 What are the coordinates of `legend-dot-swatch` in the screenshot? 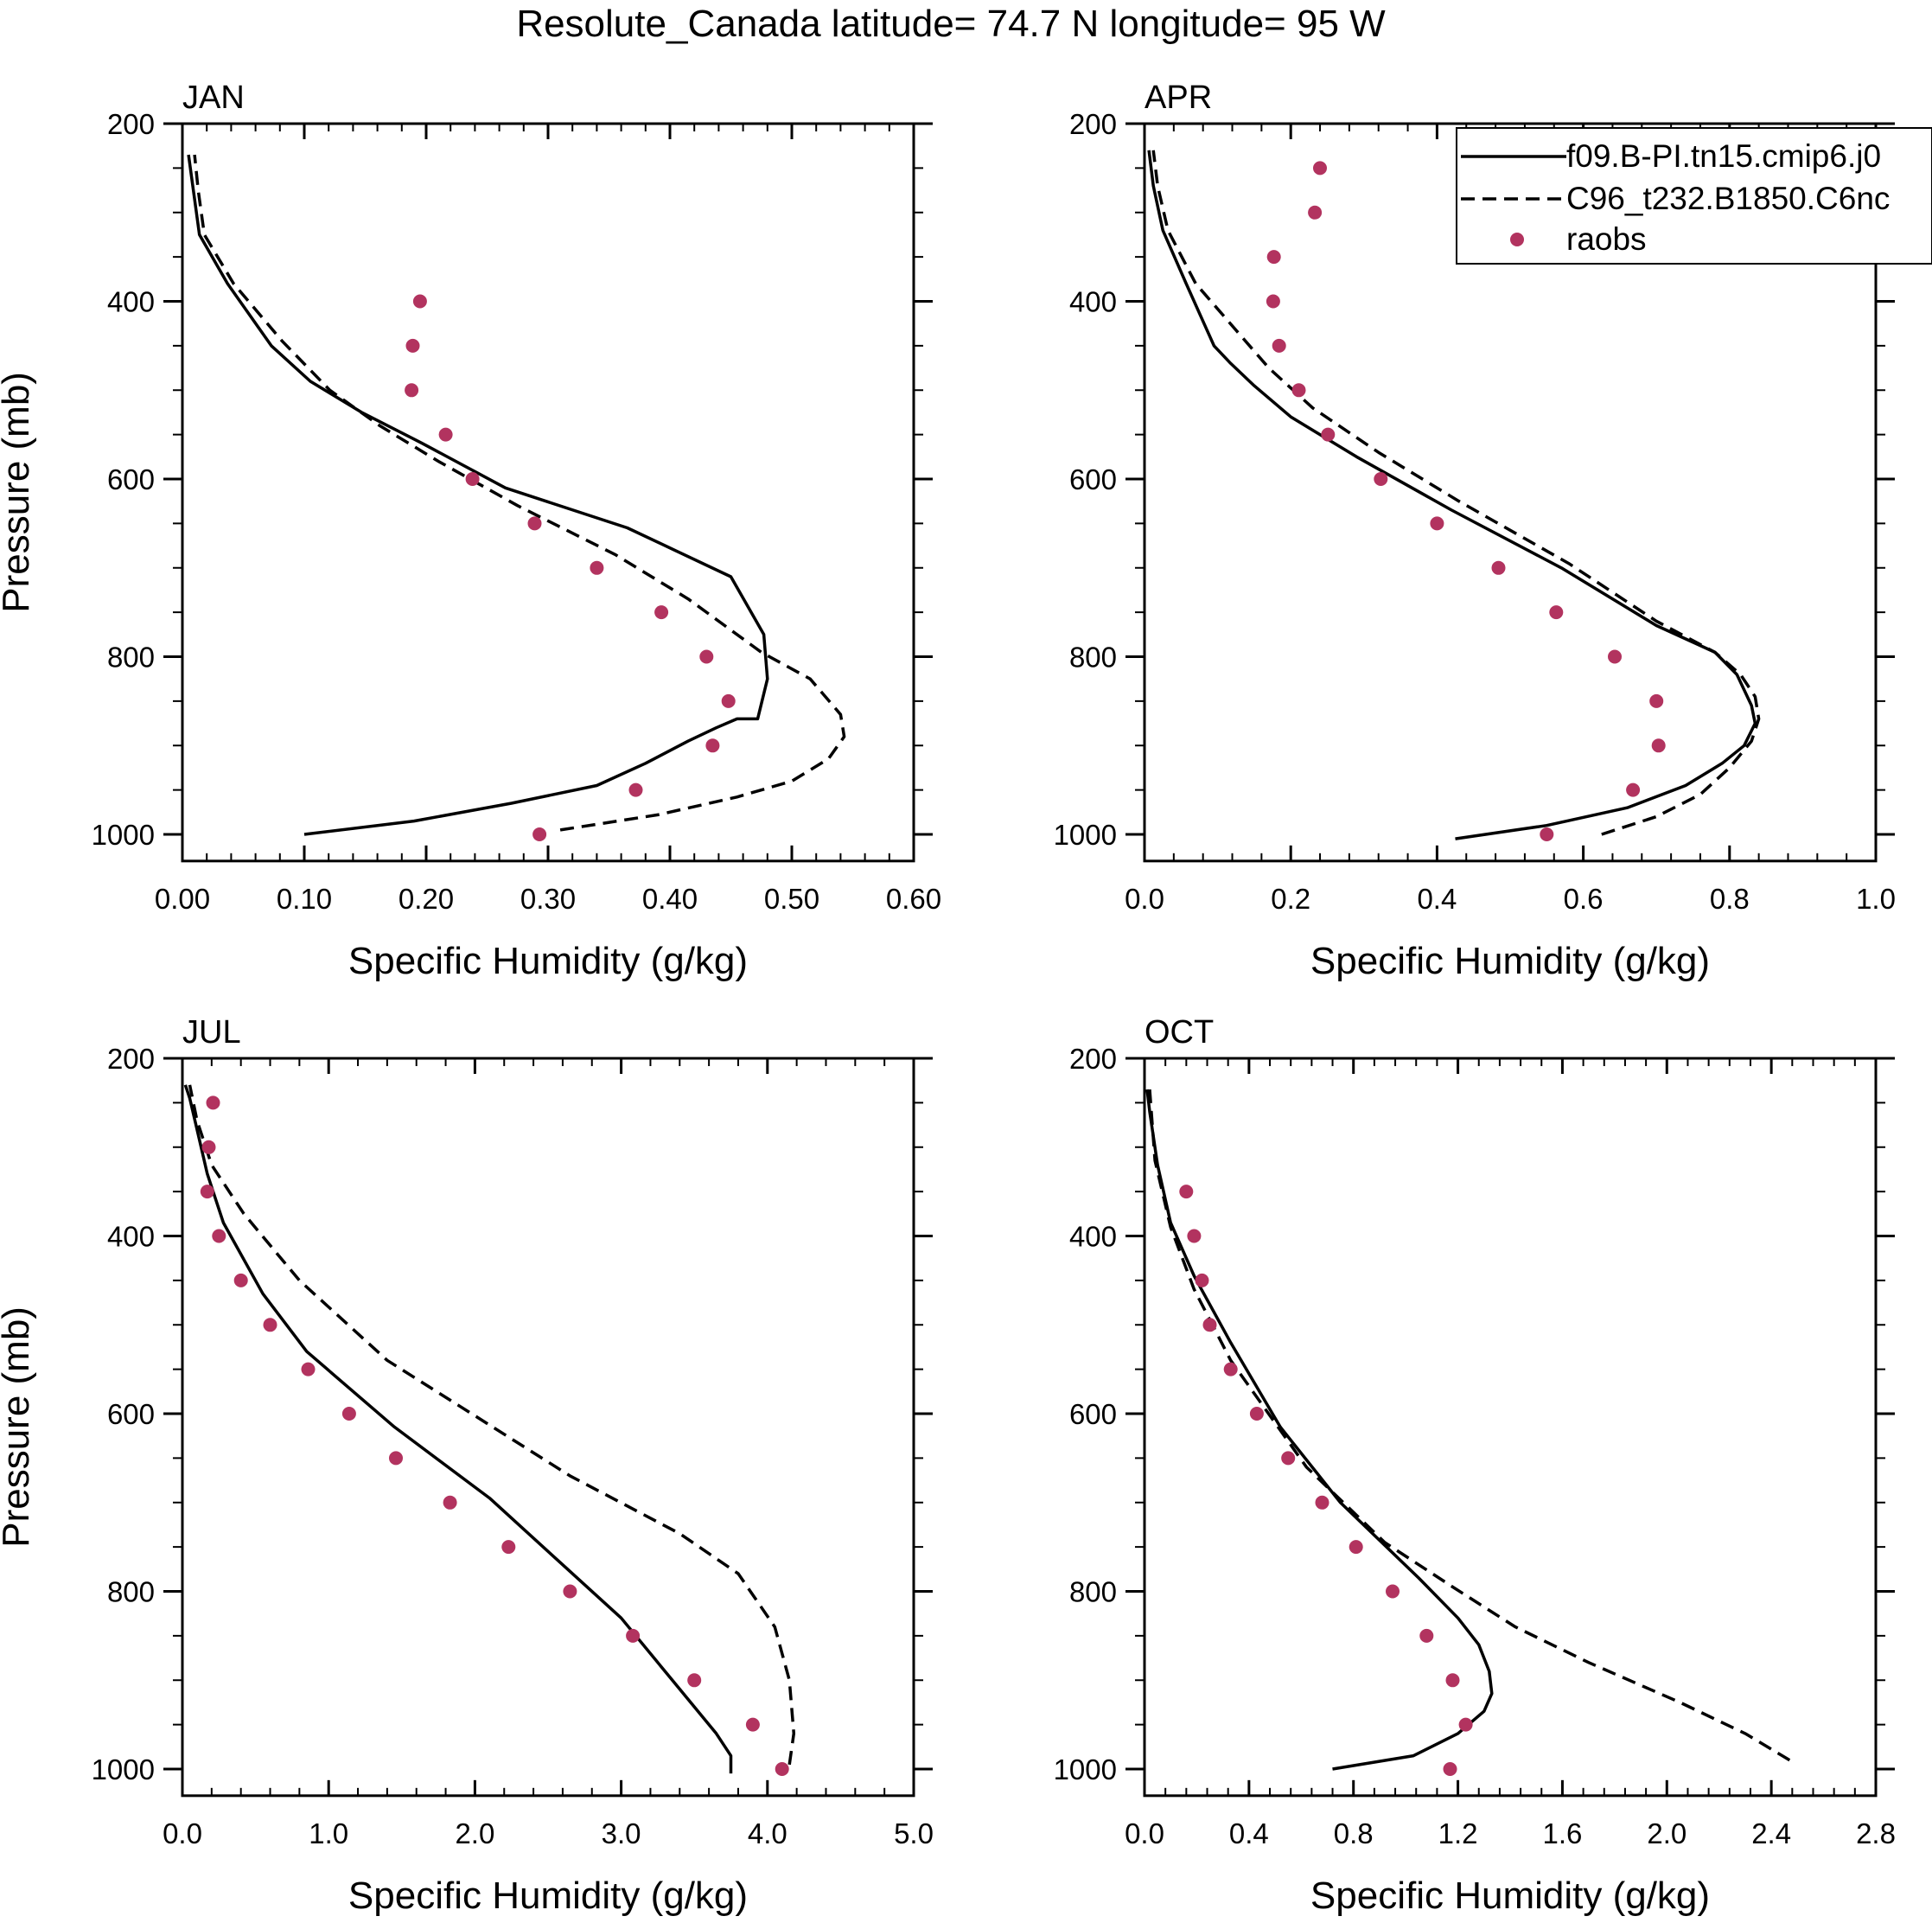 It's located at (1517, 239).